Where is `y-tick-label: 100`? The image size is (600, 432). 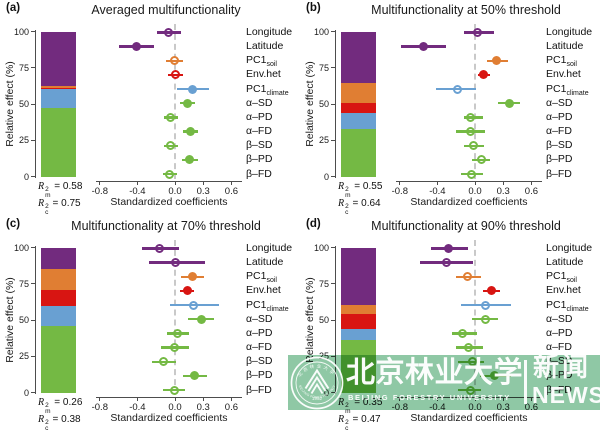
y-tick-label: 100 is located at coordinates (321, 31).